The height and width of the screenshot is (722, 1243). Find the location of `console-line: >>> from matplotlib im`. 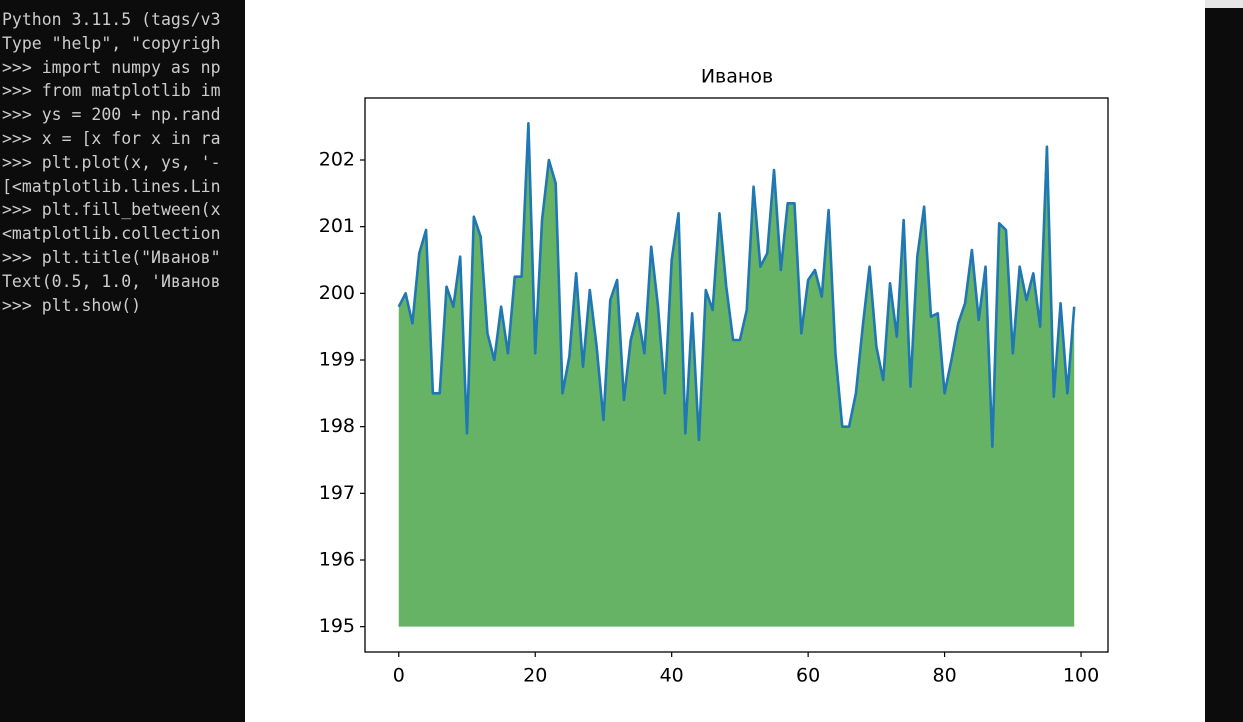

console-line: >>> from matplotlib im is located at coordinates (111, 91).